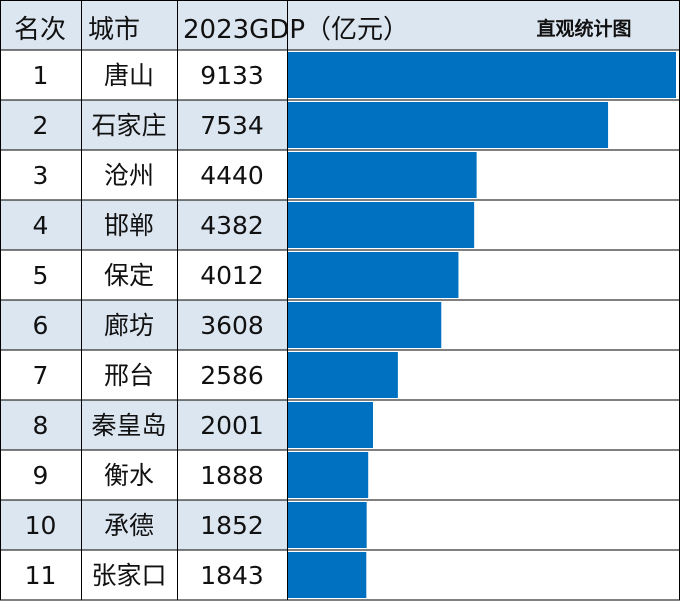 The image size is (680, 601). What do you see at coordinates (232, 125) in the screenshot?
I see `gdp-value-cell: 7534` at bounding box center [232, 125].